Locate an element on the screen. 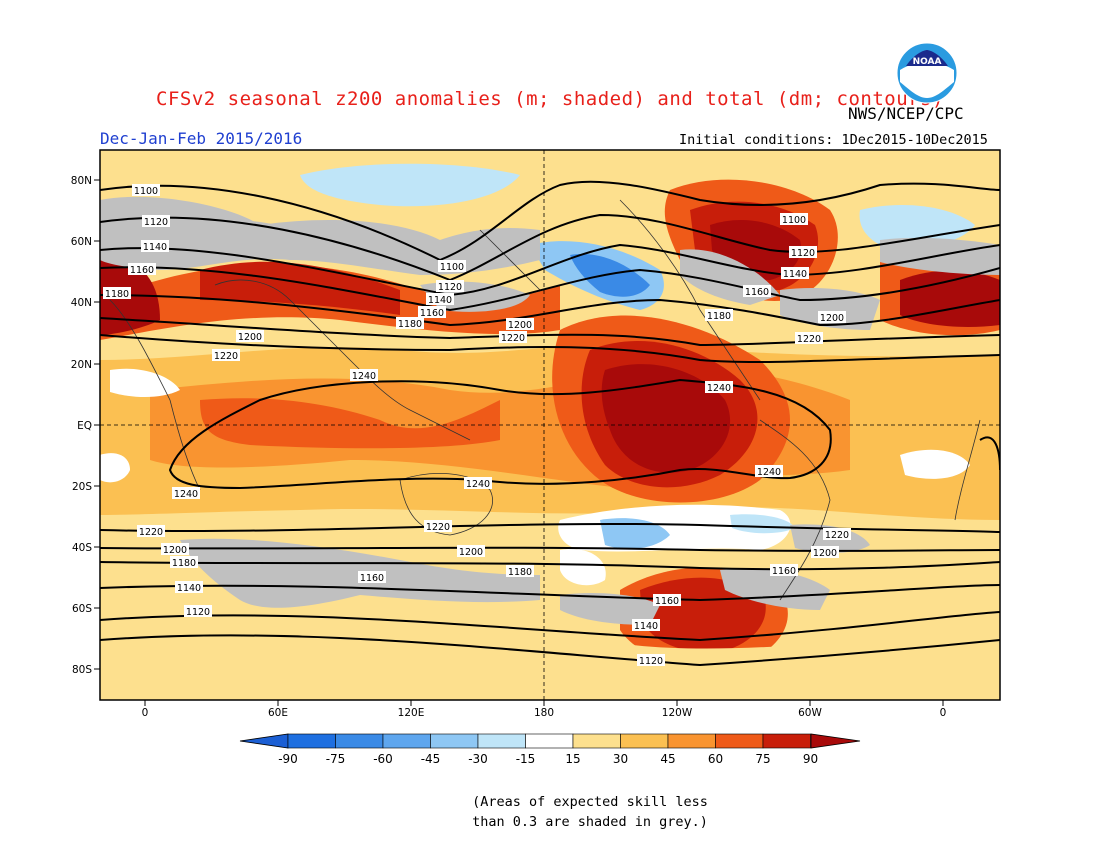  lat-label: 40S is located at coordinates (82, 548).